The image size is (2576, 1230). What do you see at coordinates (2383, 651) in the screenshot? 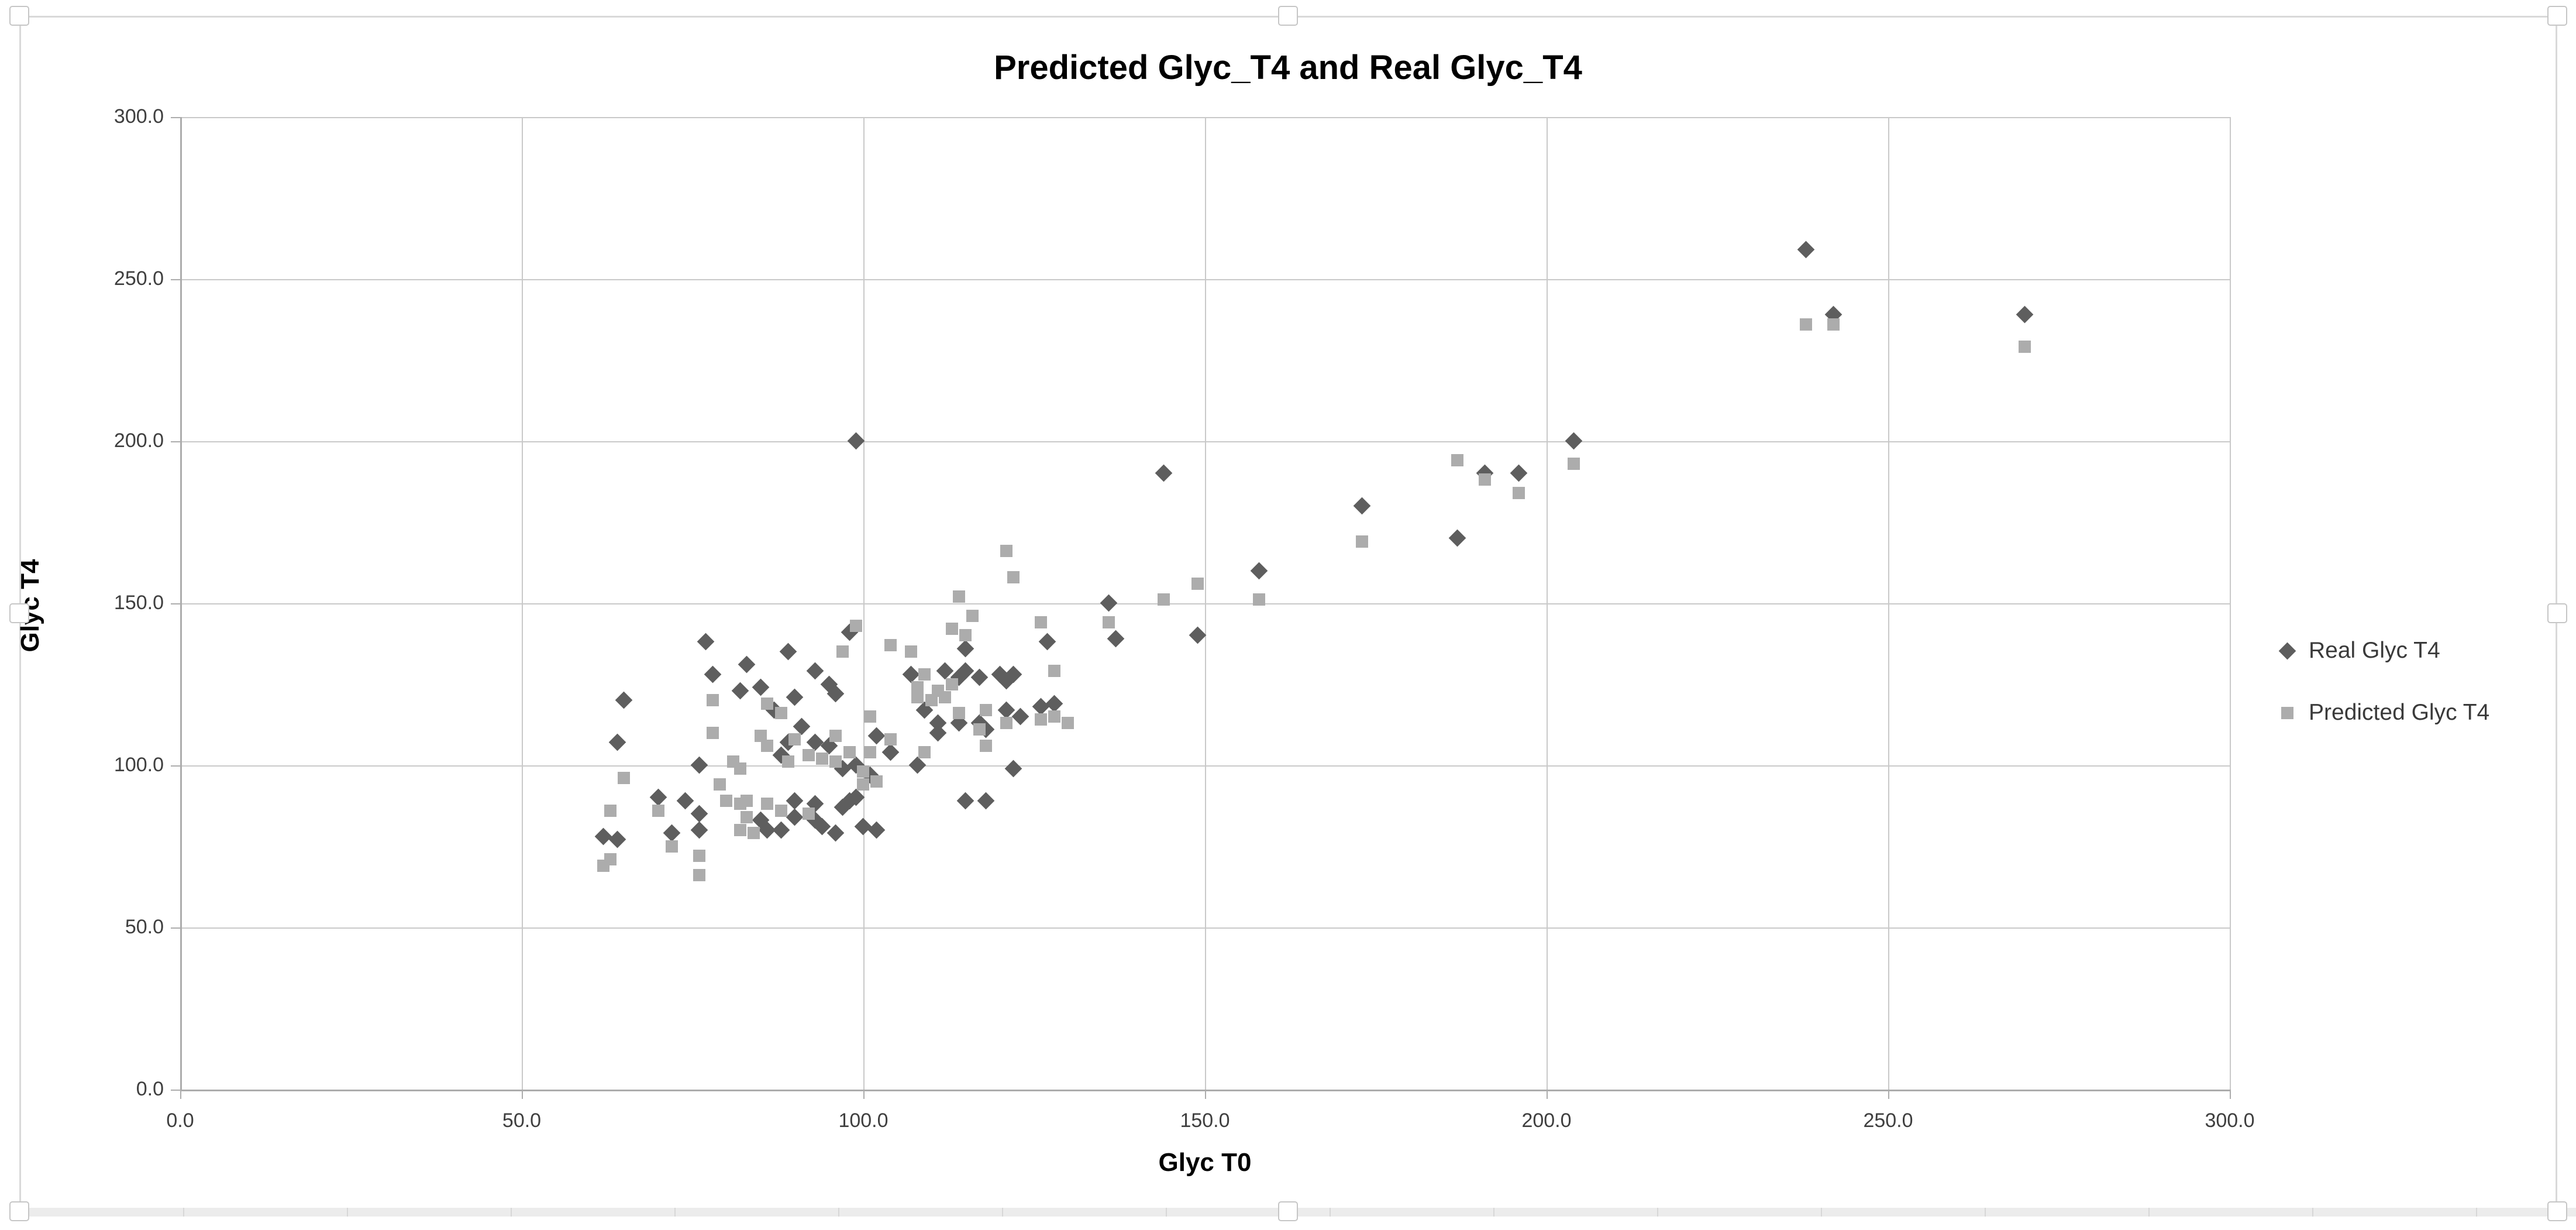
I see `legend-item-real: Real Glyc T4` at bounding box center [2383, 651].